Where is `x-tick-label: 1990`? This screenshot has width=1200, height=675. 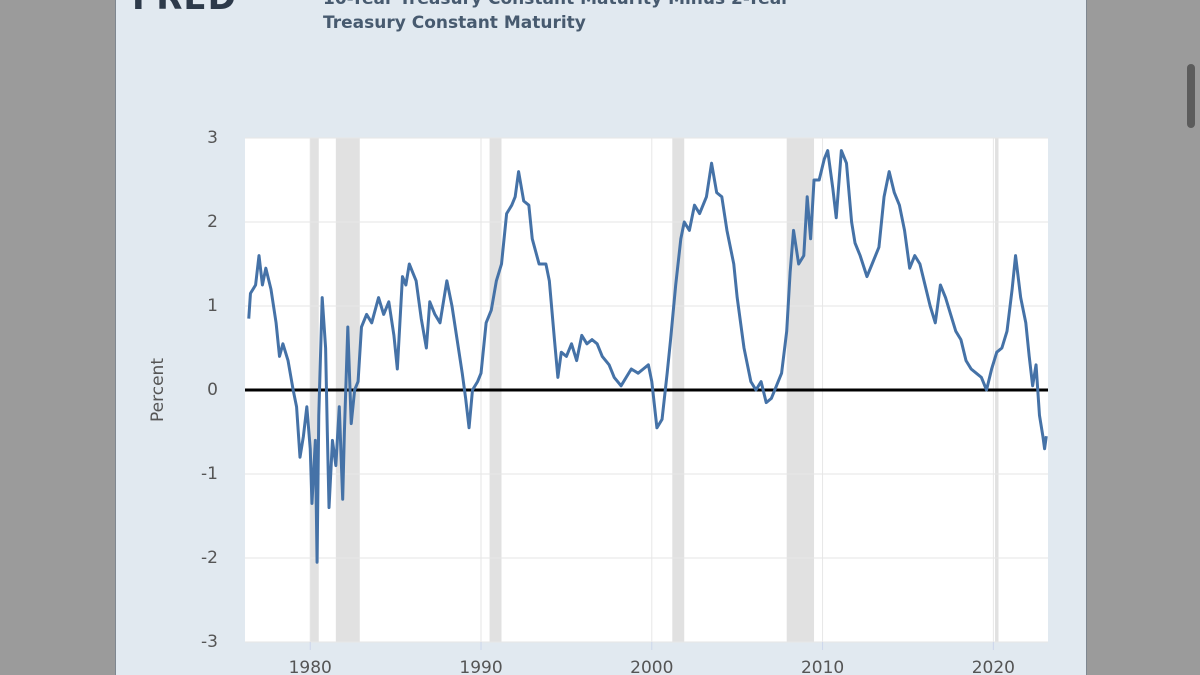 x-tick-label: 1990 is located at coordinates (480, 666).